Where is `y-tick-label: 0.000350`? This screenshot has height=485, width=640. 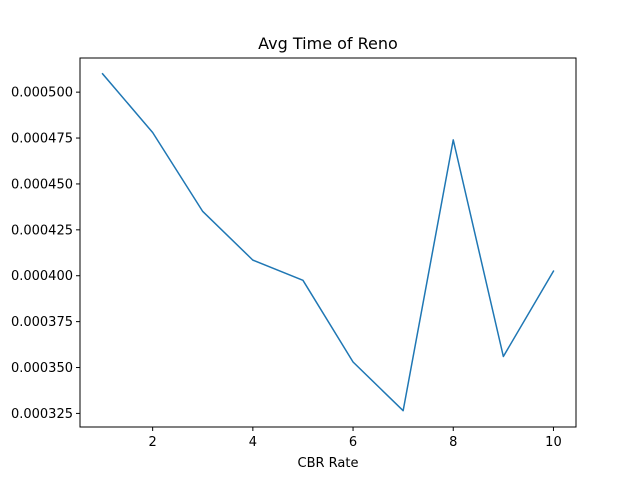 y-tick-label: 0.000350 is located at coordinates (42, 368).